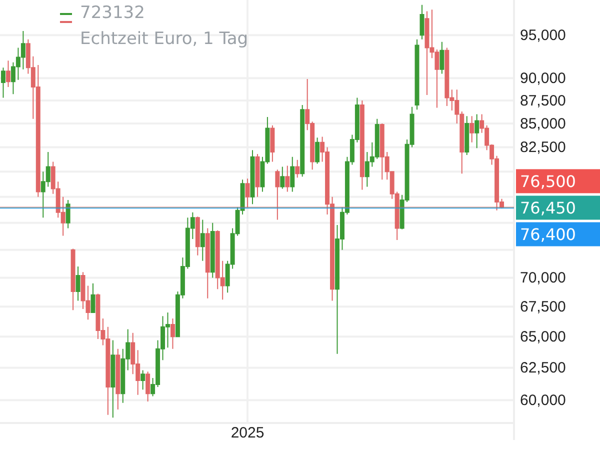 The image size is (600, 450). Describe the element at coordinates (543, 368) in the screenshot. I see `y-tick-label: 62,500` at that location.